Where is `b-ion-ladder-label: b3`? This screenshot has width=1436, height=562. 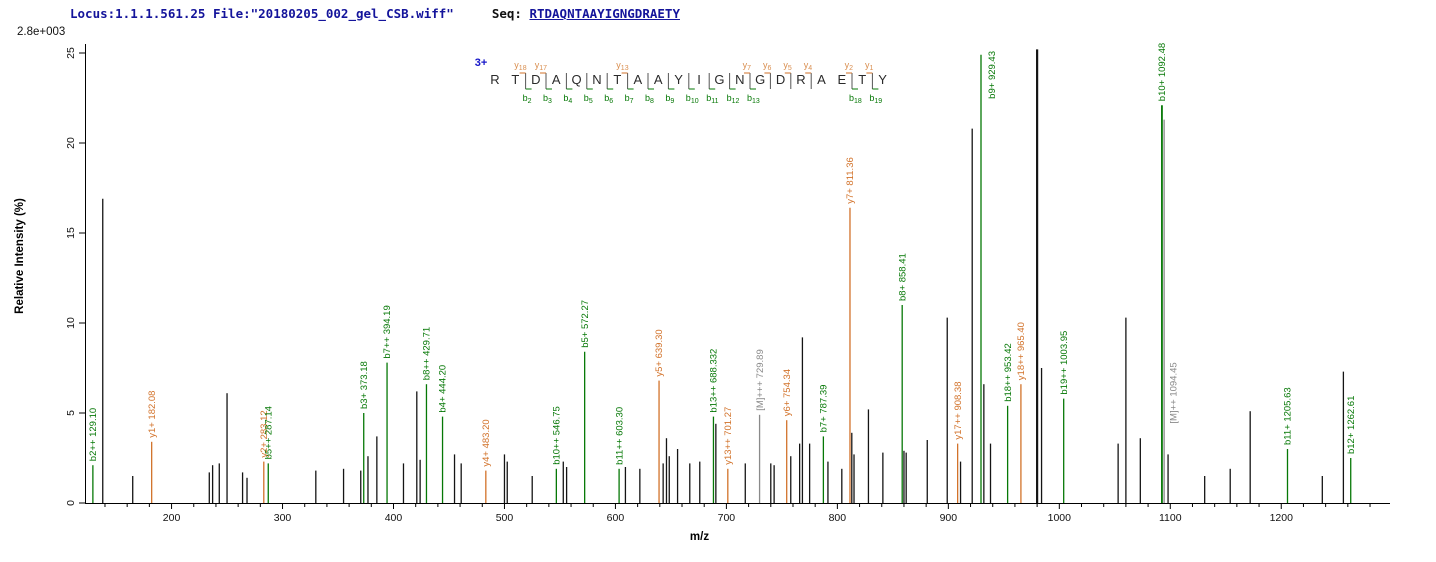 b-ion-ladder-label: b3 is located at coordinates (547, 99).